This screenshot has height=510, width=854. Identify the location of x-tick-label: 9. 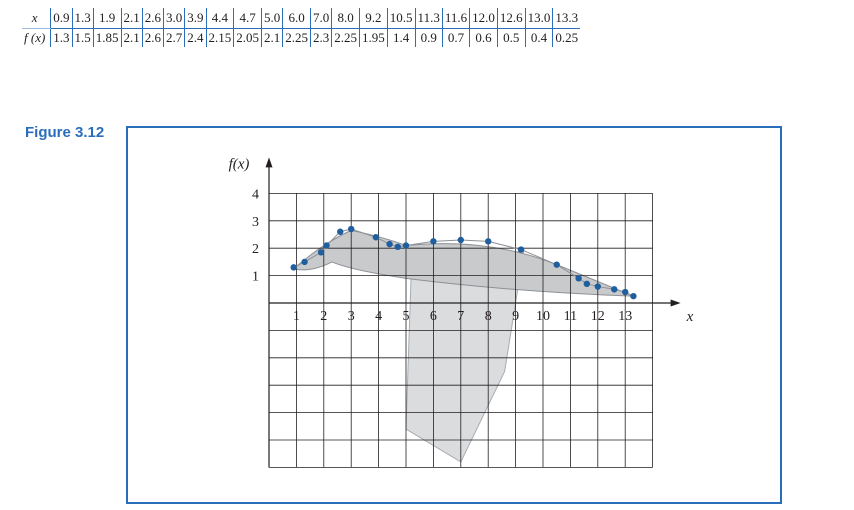
(515, 316).